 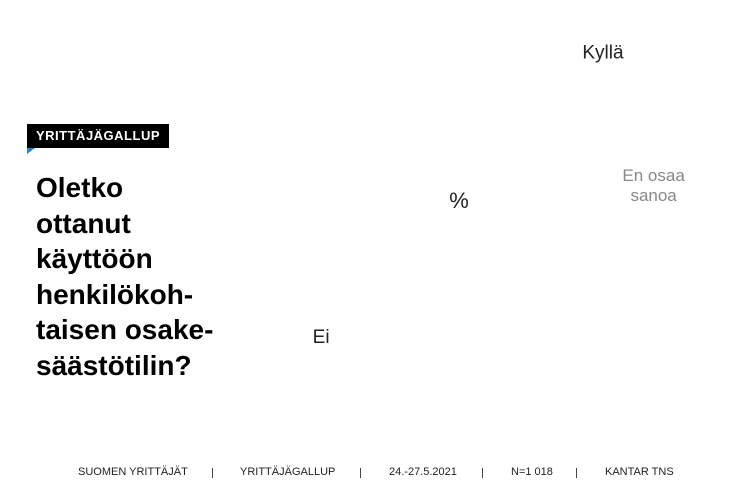 I want to click on category-label: Kyllä, so click(x=603, y=53).